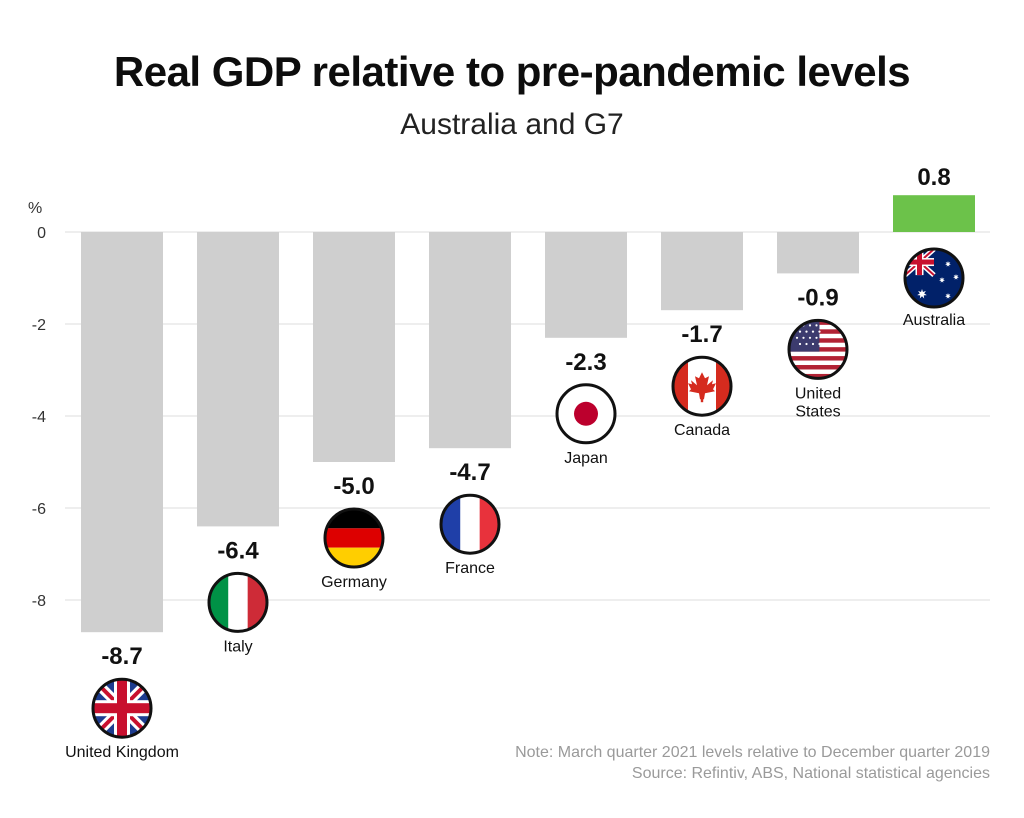 This screenshot has height=818, width=1024. Describe the element at coordinates (39, 509) in the screenshot. I see `y-tick-label: -6` at that location.